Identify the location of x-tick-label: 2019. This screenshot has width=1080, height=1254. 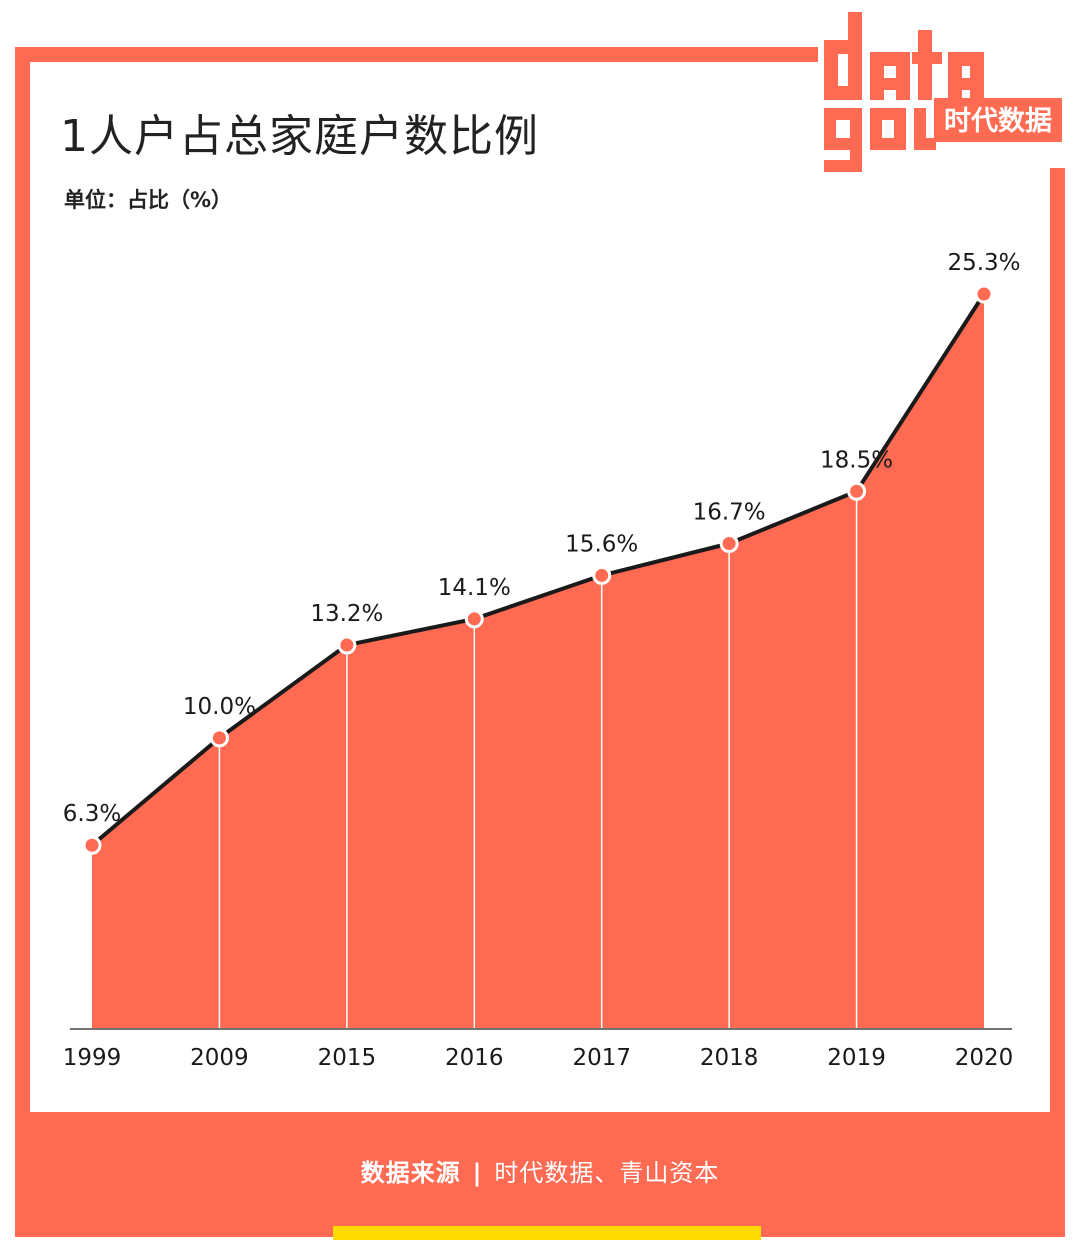
(856, 1058).